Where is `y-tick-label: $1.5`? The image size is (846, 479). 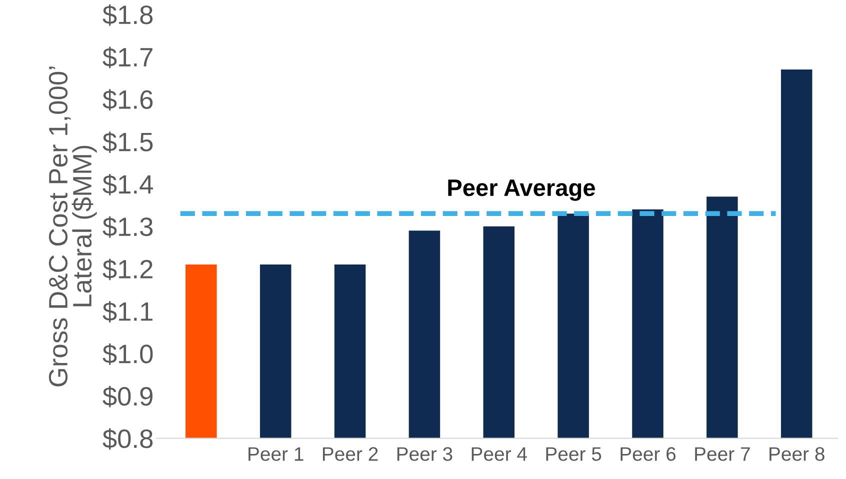
y-tick-label: $1.5 is located at coordinates (127, 142).